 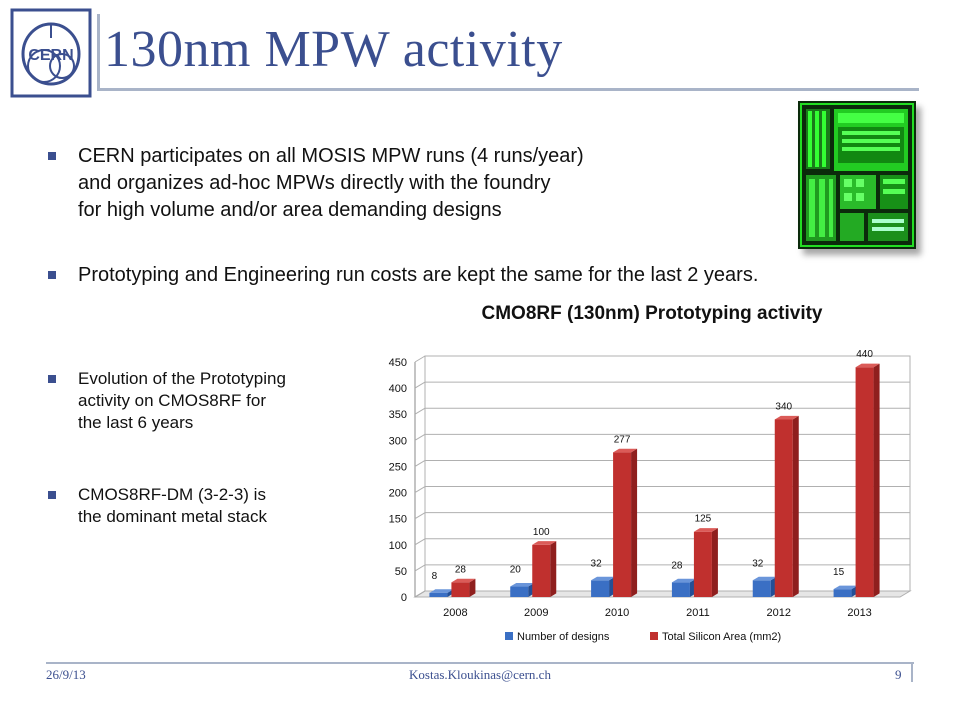 What do you see at coordinates (455, 613) in the screenshot?
I see `x-tick-label: 2008` at bounding box center [455, 613].